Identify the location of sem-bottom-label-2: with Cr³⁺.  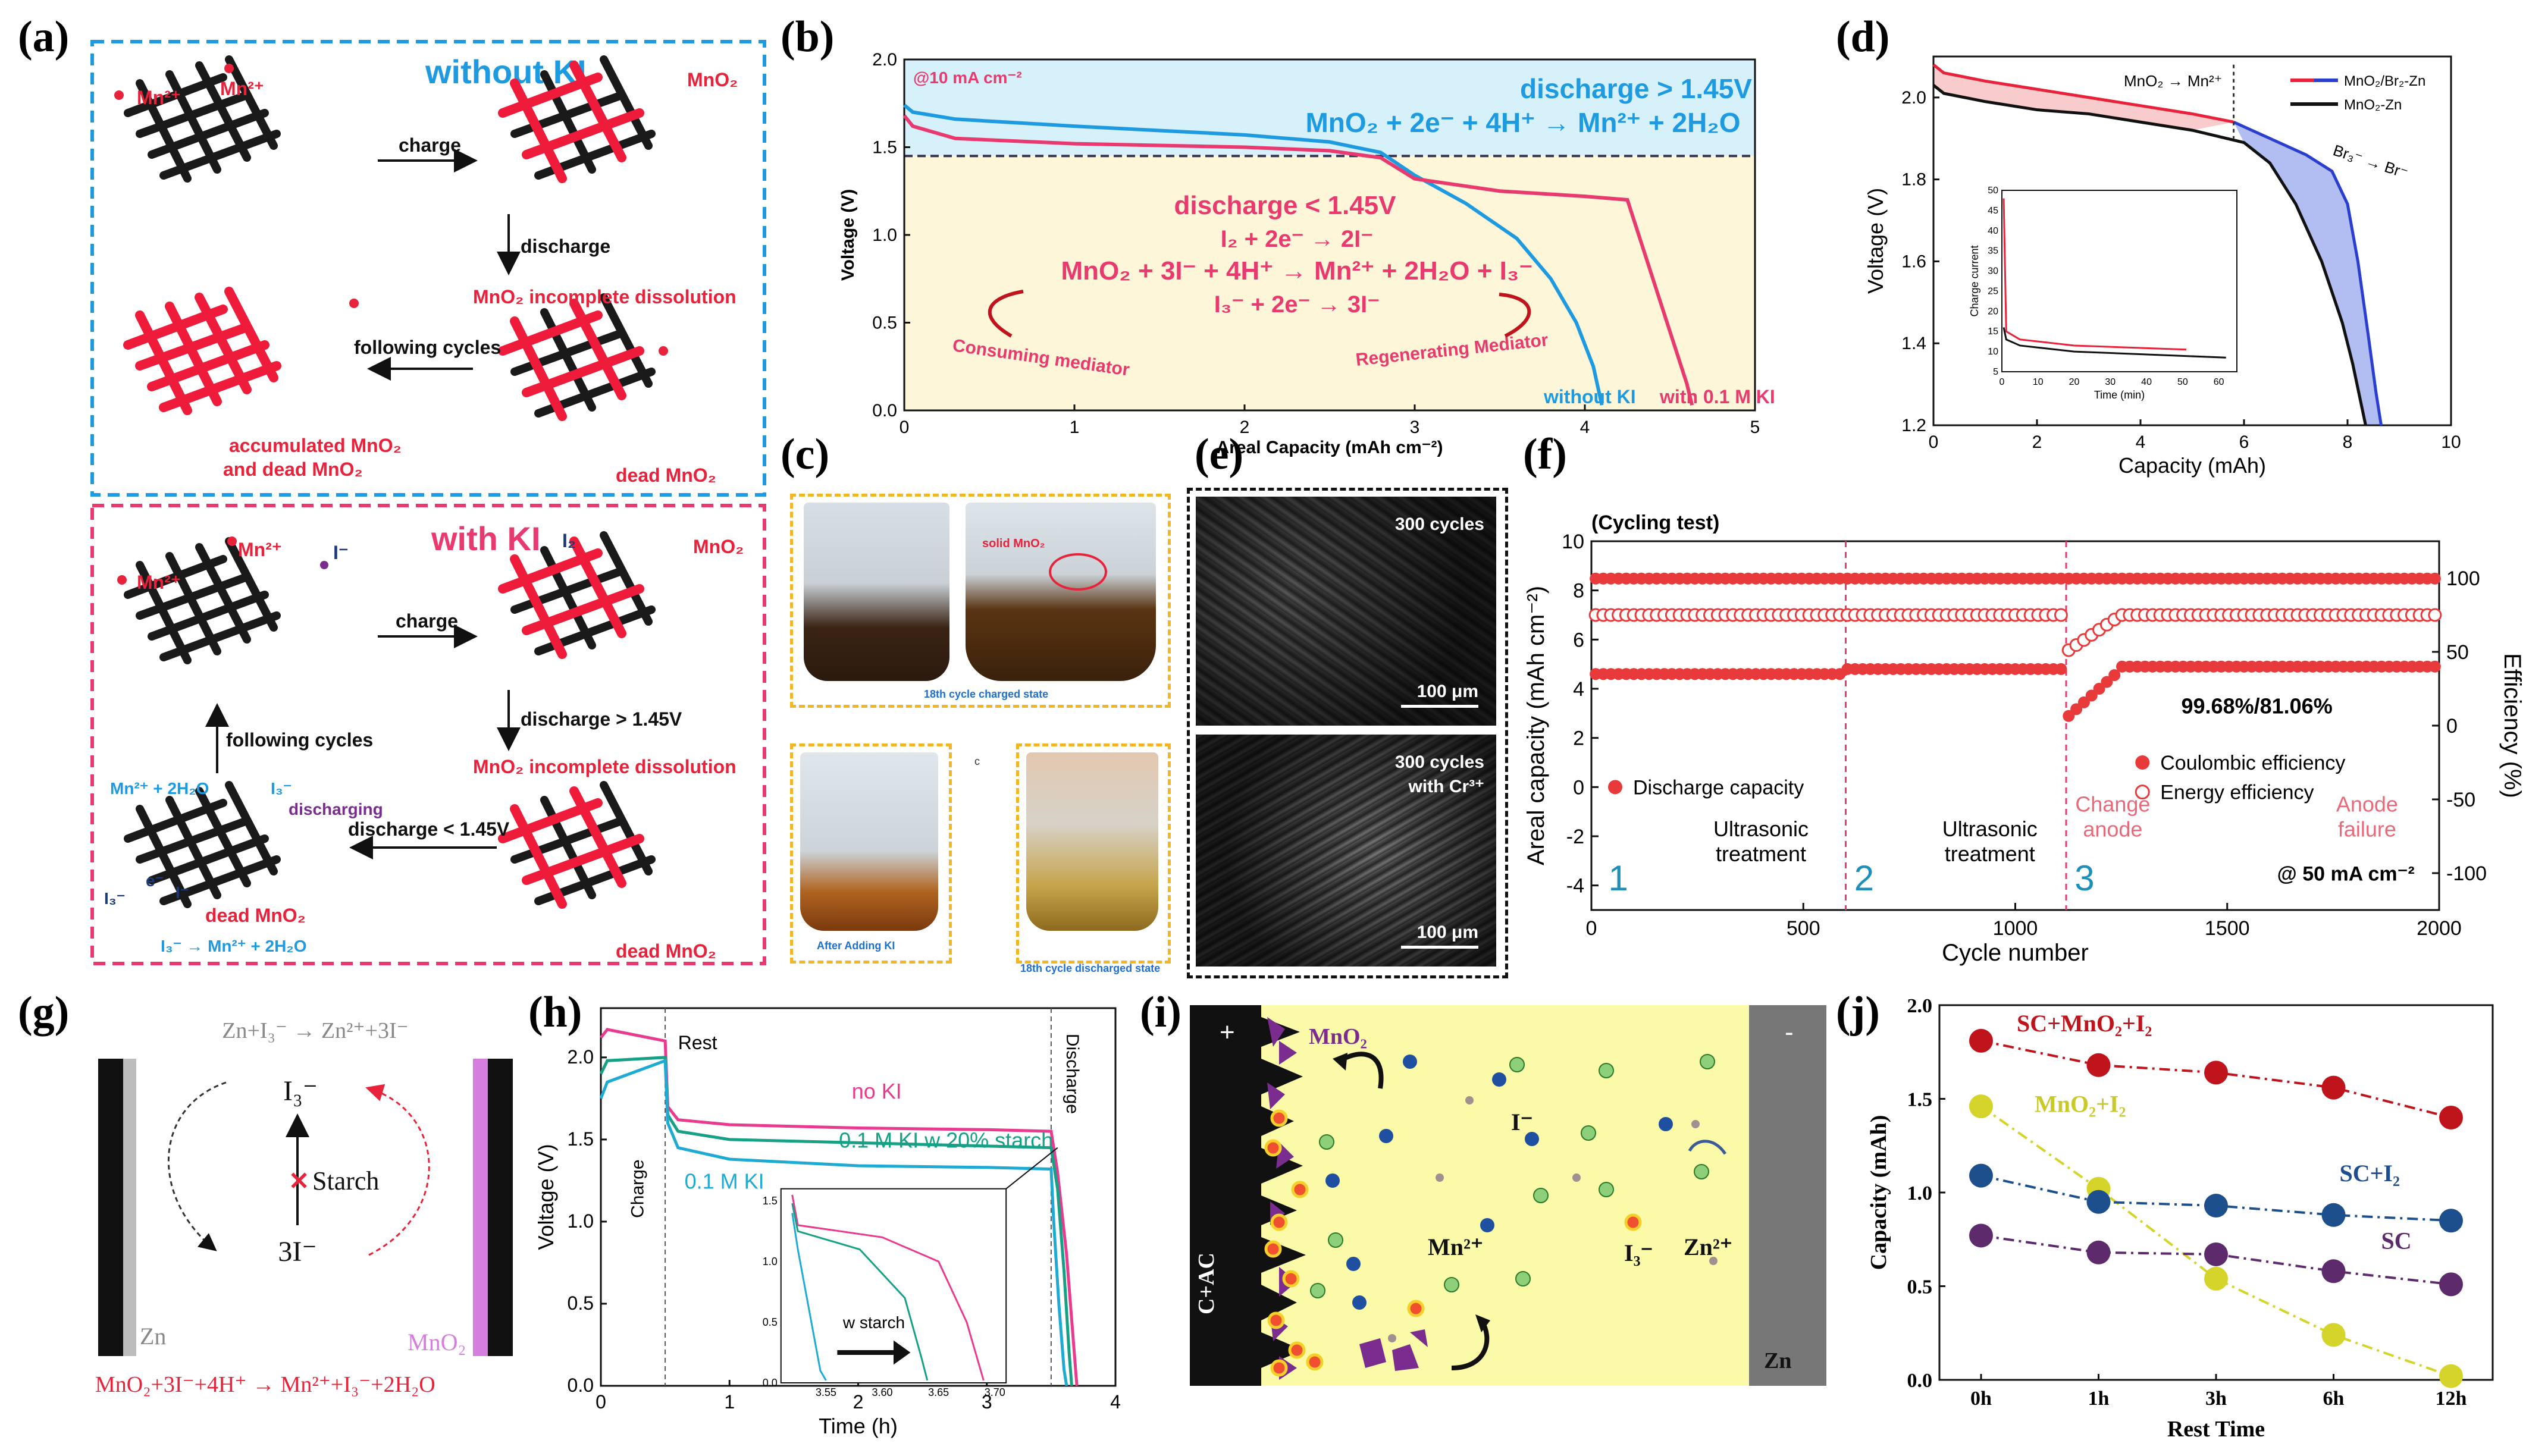
(1446, 786).